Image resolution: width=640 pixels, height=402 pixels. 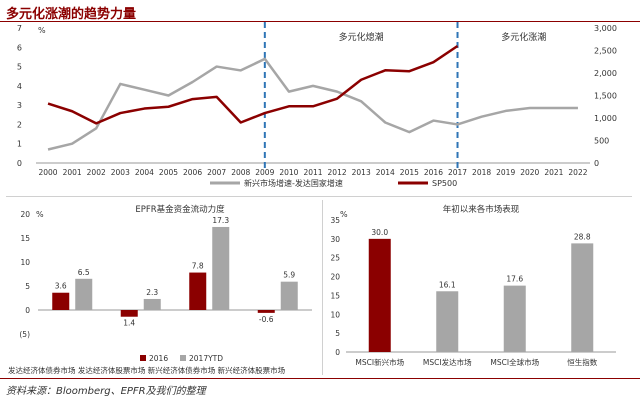 What do you see at coordinates (320, 378) in the screenshot?
I see `footer-rule` at bounding box center [320, 378].